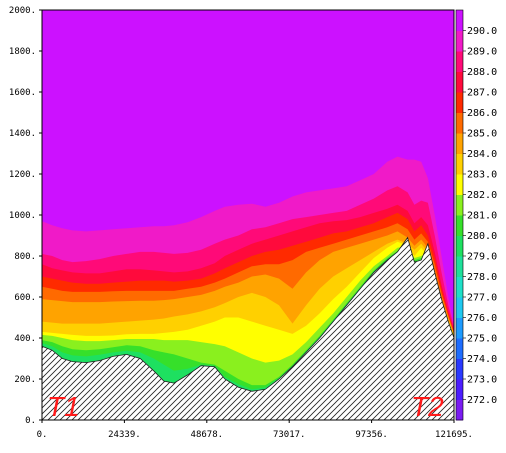  Describe the element at coordinates (482, 236) in the screenshot. I see `colorbar-tick-label: 280.0` at that location.